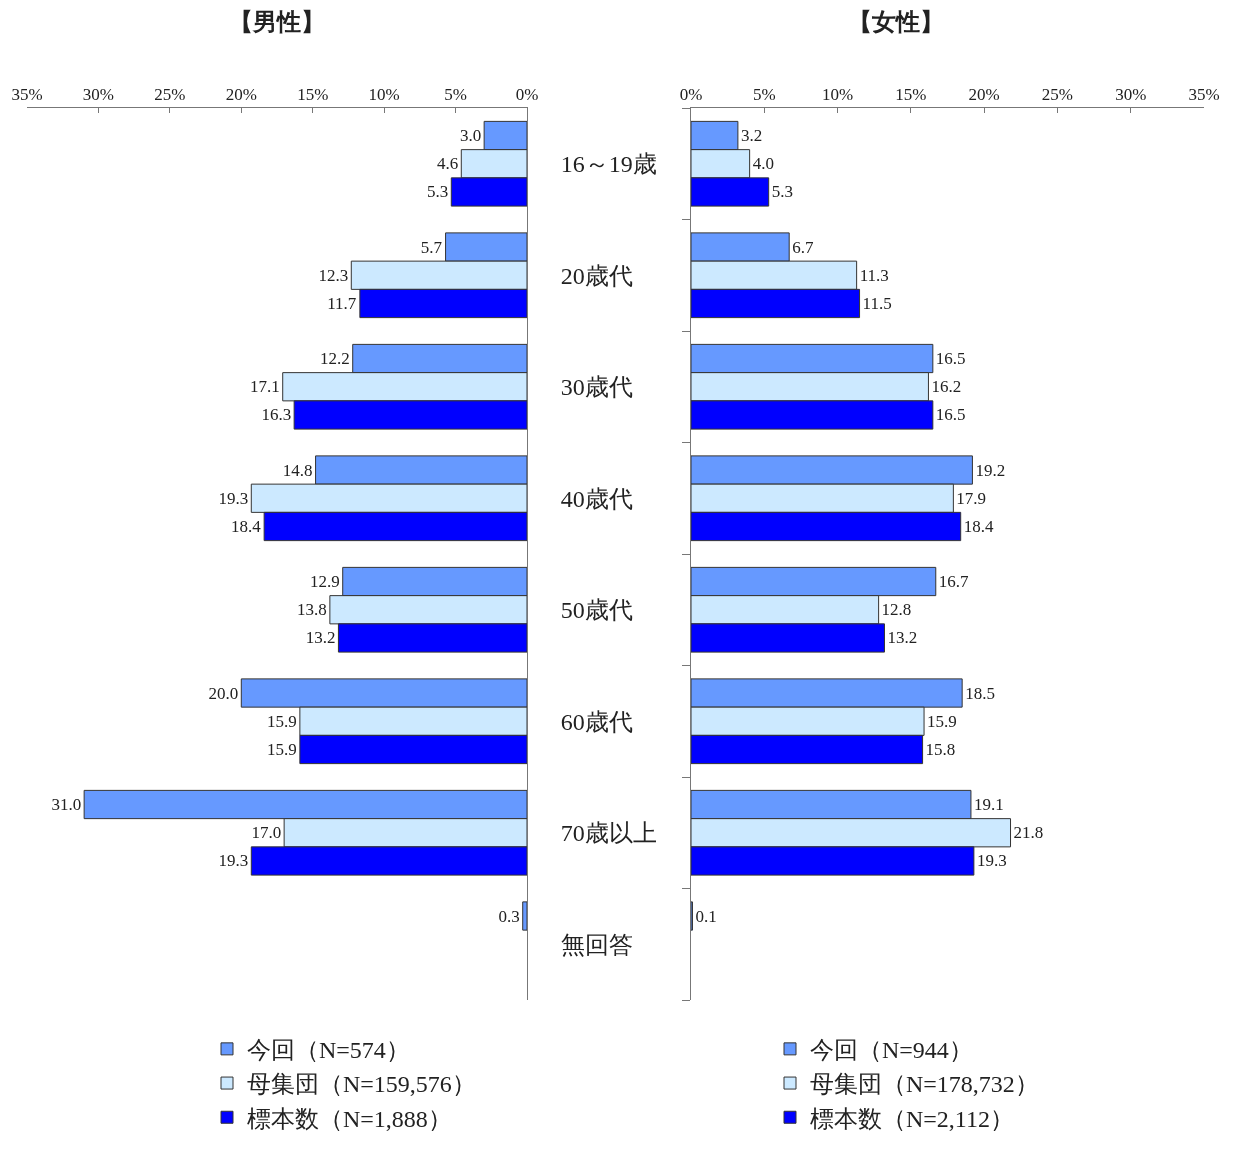  What do you see at coordinates (891, 1050) in the screenshot?
I see `legend-label: 今回（N=944）` at bounding box center [891, 1050].